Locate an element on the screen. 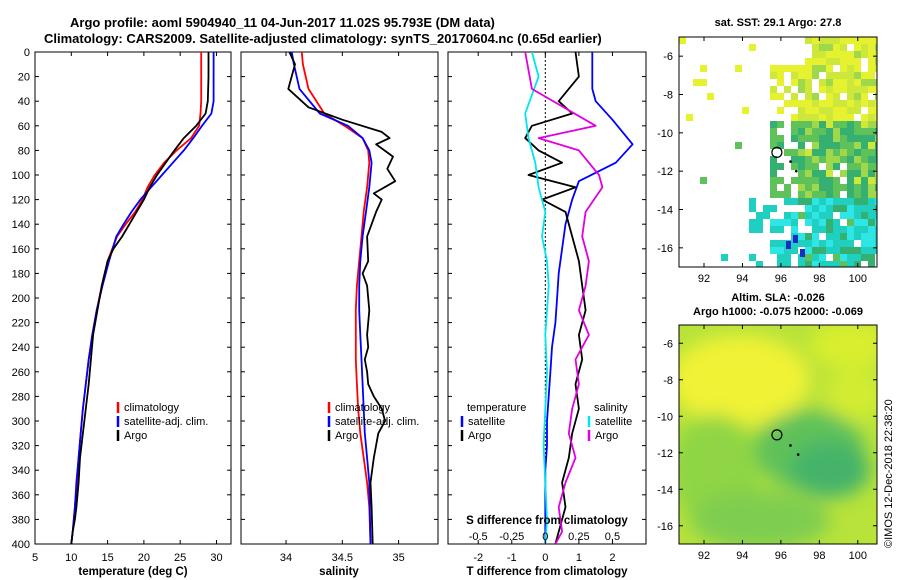 The image size is (900, 580). sst-track-point is located at coordinates (790, 161).